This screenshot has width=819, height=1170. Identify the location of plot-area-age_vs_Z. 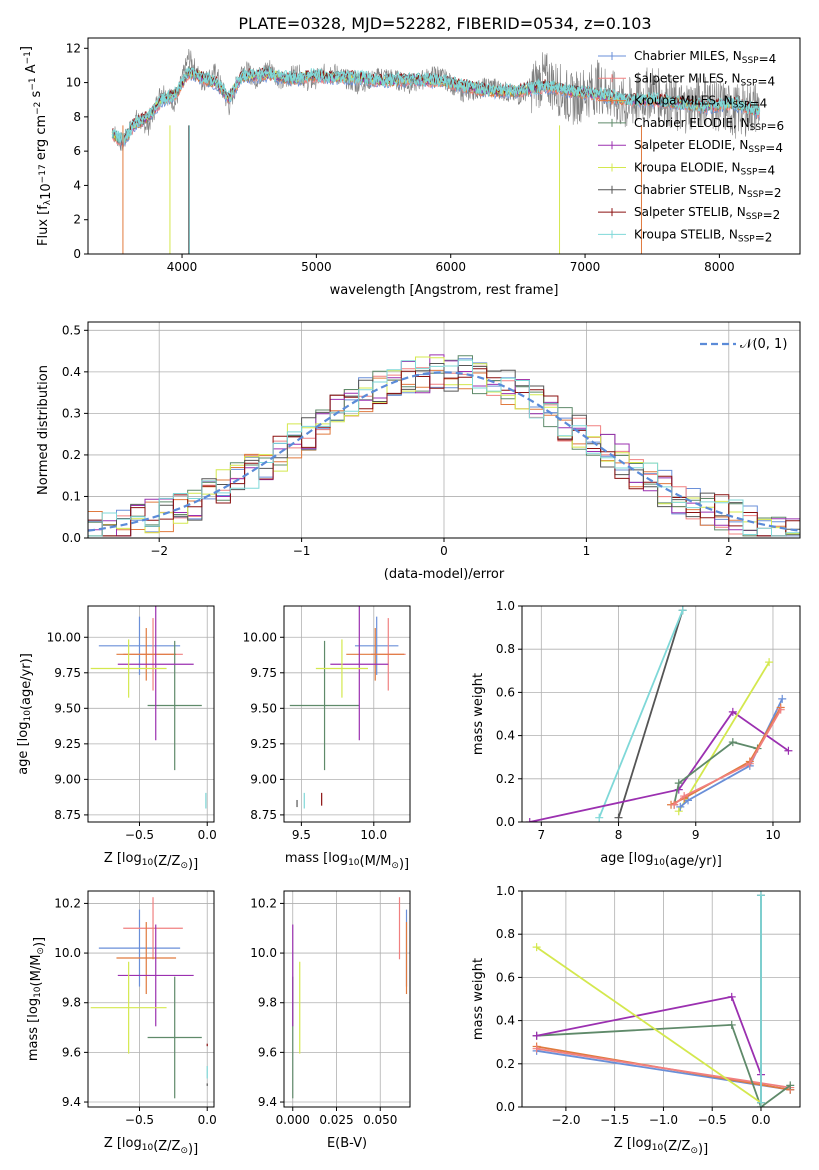
(148, 707).